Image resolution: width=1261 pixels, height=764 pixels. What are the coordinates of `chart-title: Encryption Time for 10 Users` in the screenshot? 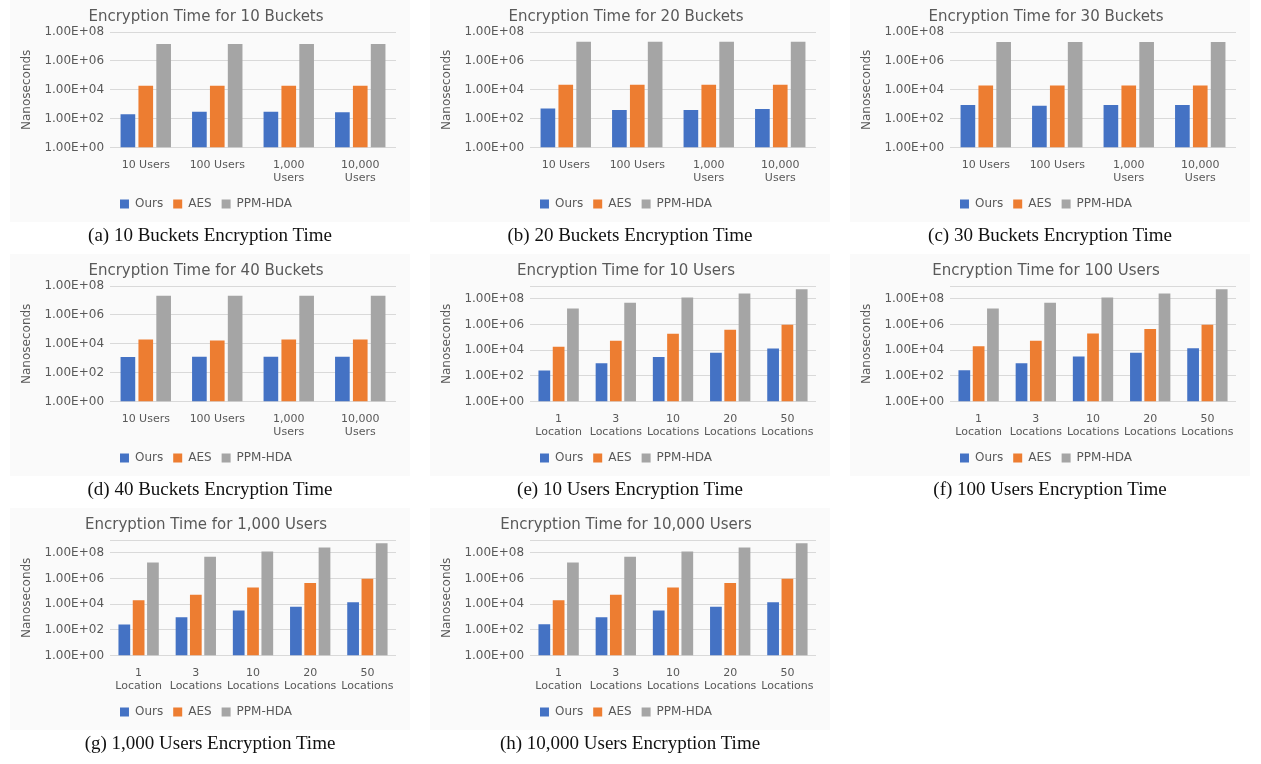 It's located at (626, 269).